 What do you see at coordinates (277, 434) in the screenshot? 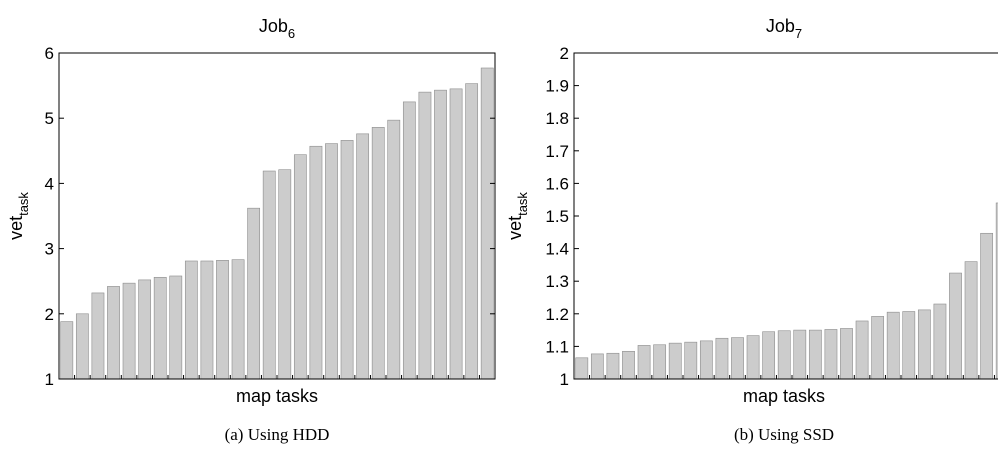
I see `caption-hdd: (a) Using HDD` at bounding box center [277, 434].